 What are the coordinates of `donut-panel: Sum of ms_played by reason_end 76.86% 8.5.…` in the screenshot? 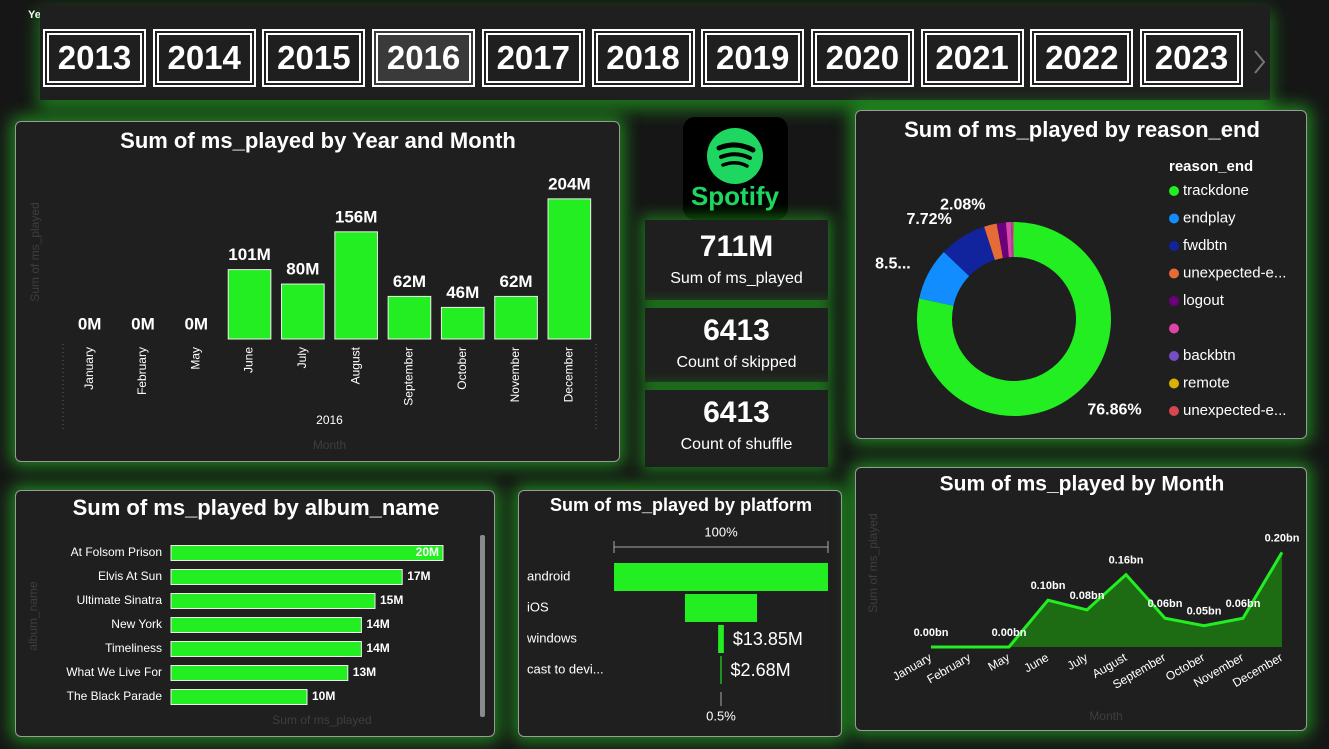 It's located at (1081, 274).